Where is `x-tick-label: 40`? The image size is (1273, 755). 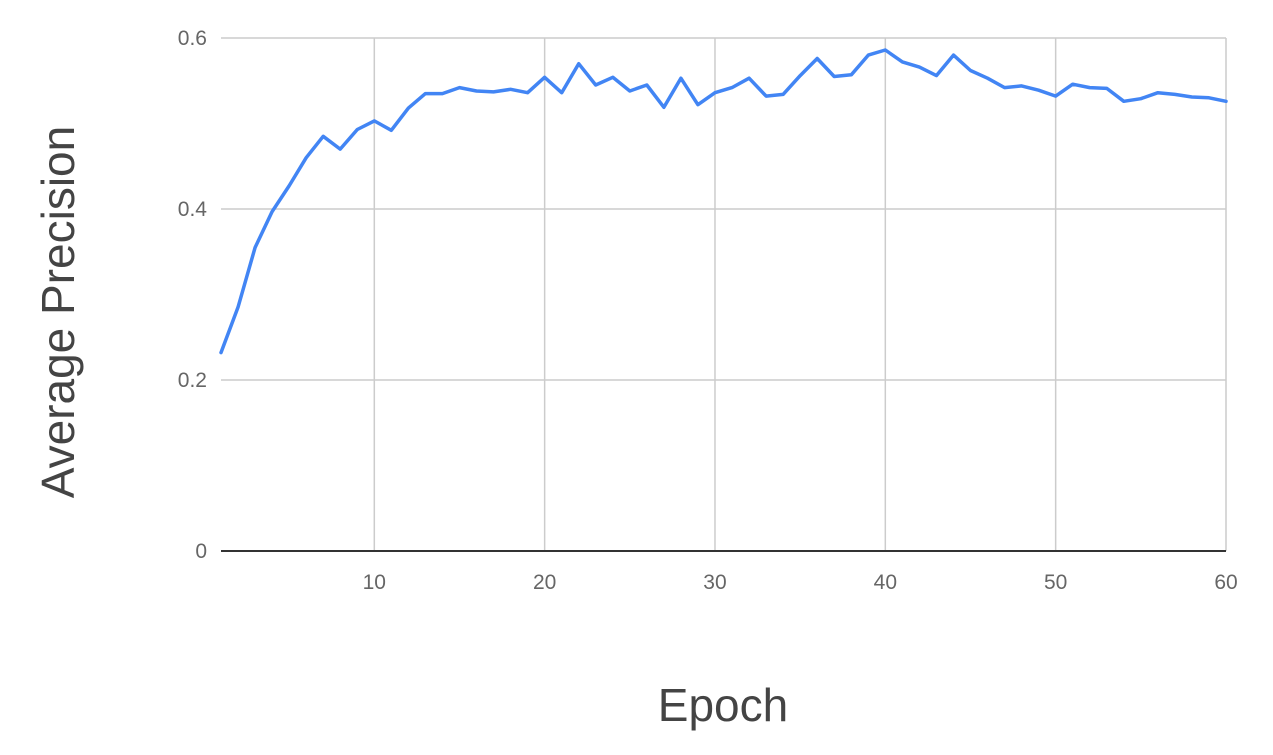
x-tick-label: 40 is located at coordinates (885, 582).